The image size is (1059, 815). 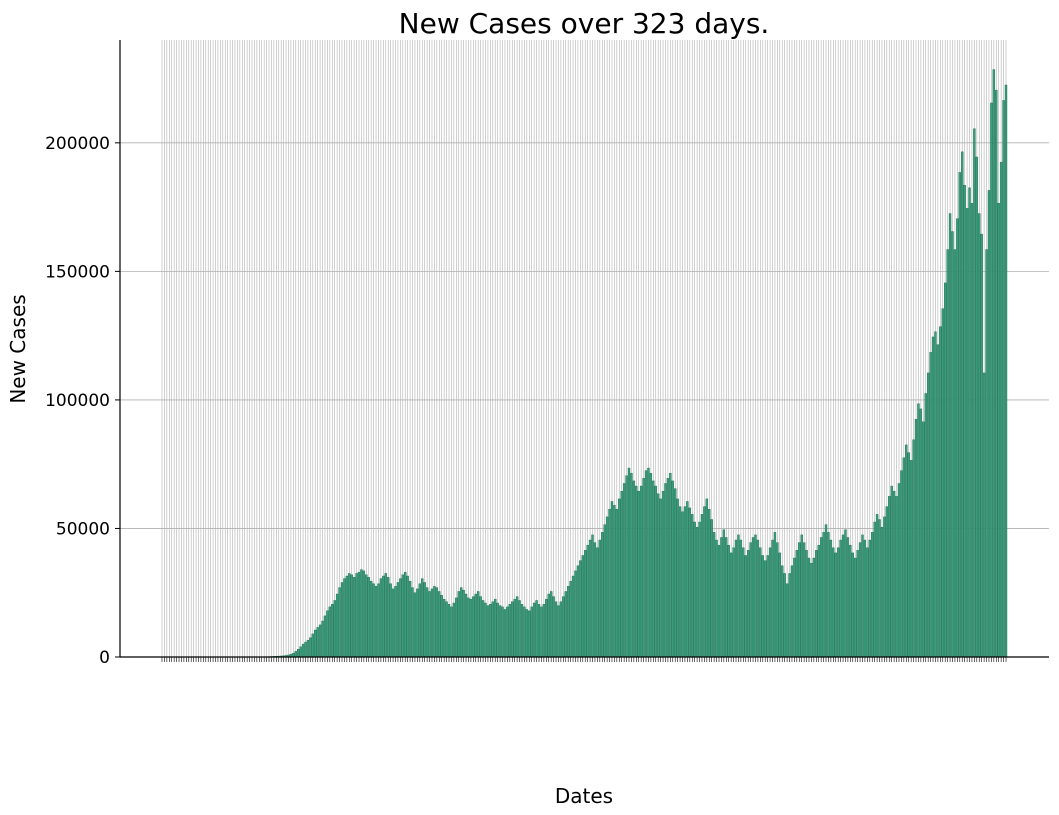 I want to click on x-axis-label: Dates, so click(x=584, y=796).